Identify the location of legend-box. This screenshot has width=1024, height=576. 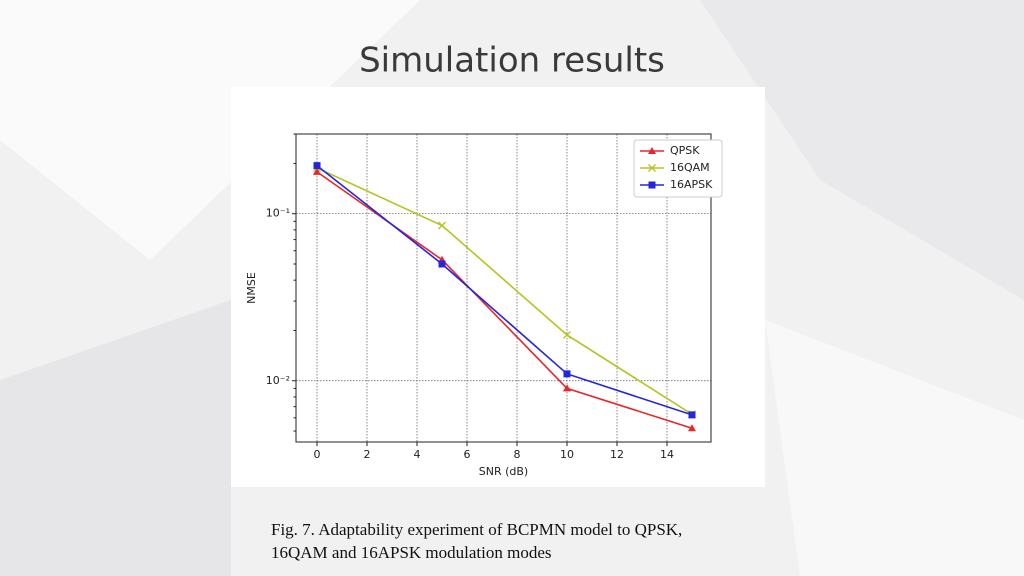
(678, 168).